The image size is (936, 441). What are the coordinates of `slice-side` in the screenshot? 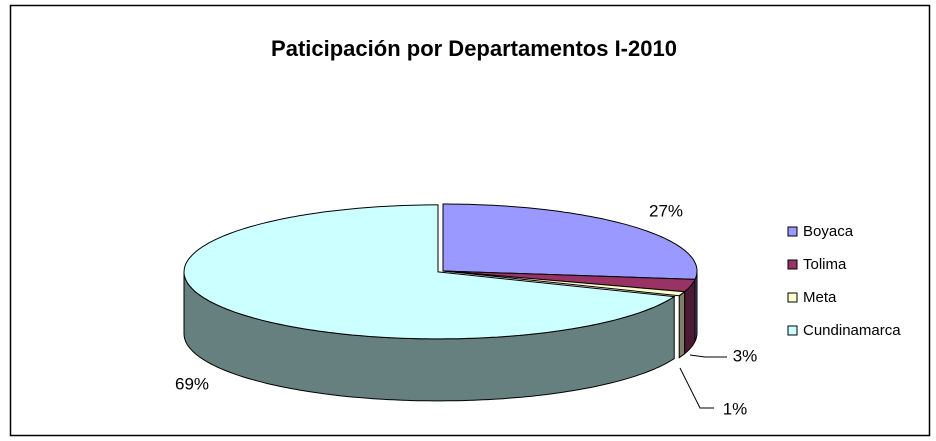 It's located at (682, 324).